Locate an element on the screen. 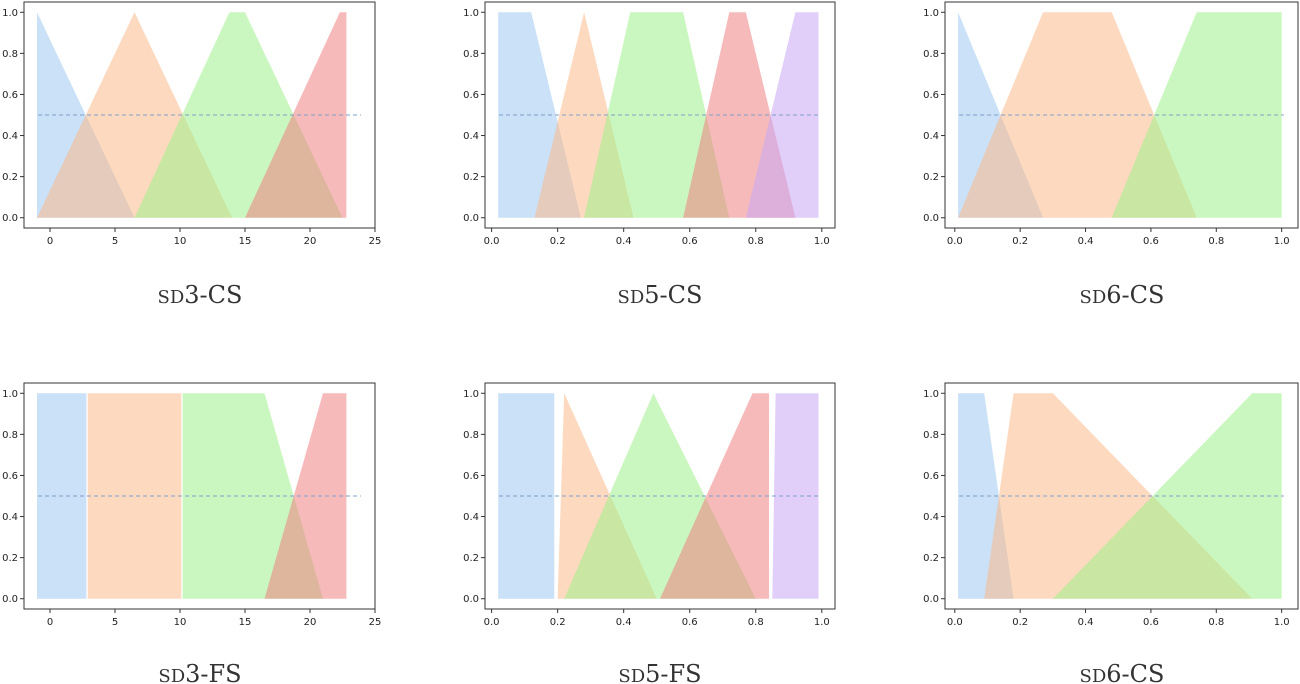 The image size is (1300, 684). subplot-4: 0 5 10 15 20 25 0.0 0.2 0.4 0.6 0.8 1.0 SD3-FS is located at coordinates (192, 533).